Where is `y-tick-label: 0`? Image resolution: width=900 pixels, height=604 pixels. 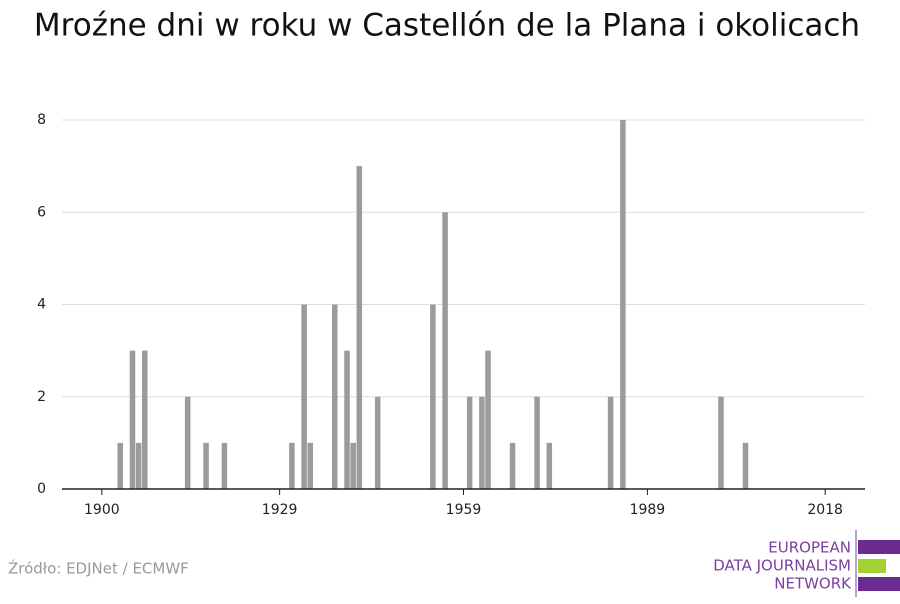
y-tick-label: 0 is located at coordinates (41, 489).